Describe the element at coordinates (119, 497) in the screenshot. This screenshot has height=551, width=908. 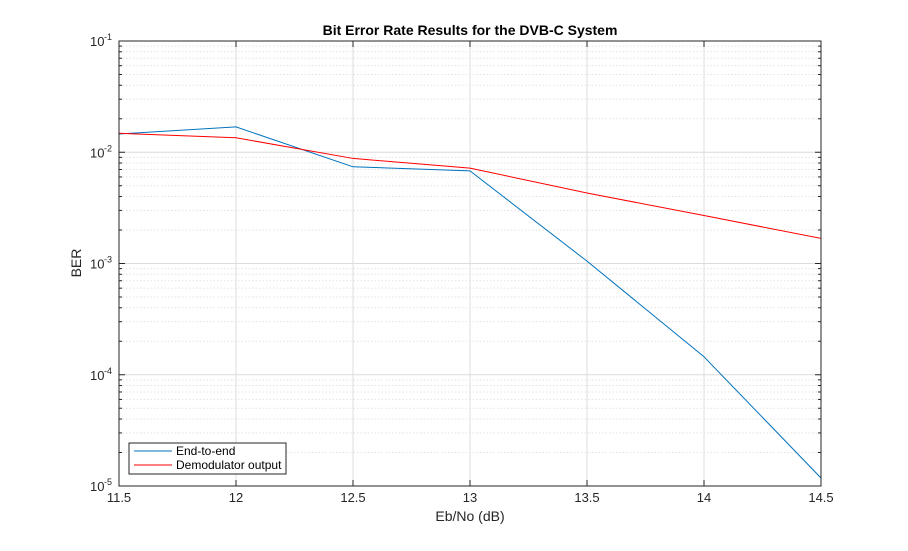
I see `x-tick-label: 11.5` at that location.